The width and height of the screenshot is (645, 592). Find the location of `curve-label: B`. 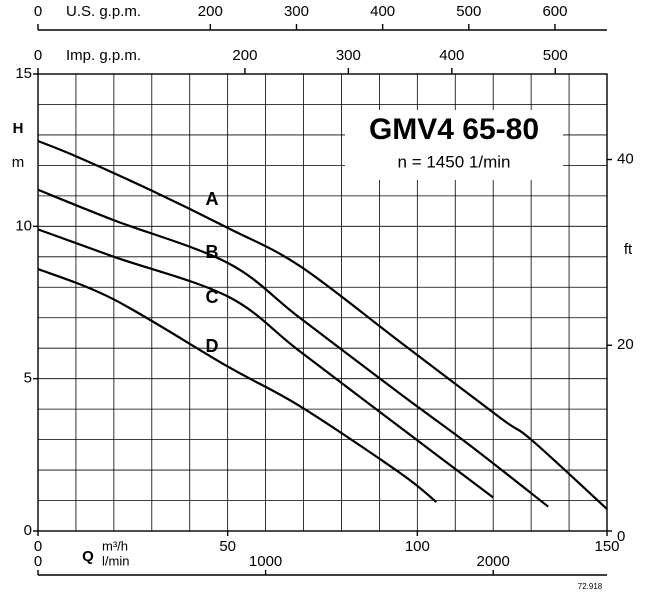

curve-label: B is located at coordinates (212, 252).